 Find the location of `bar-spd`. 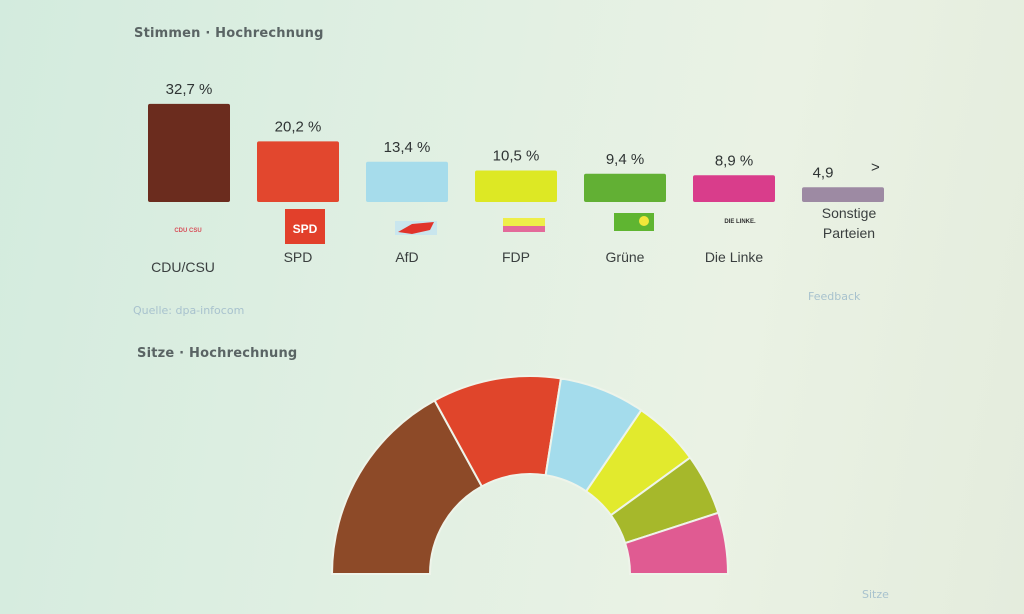

bar-spd is located at coordinates (298, 171).